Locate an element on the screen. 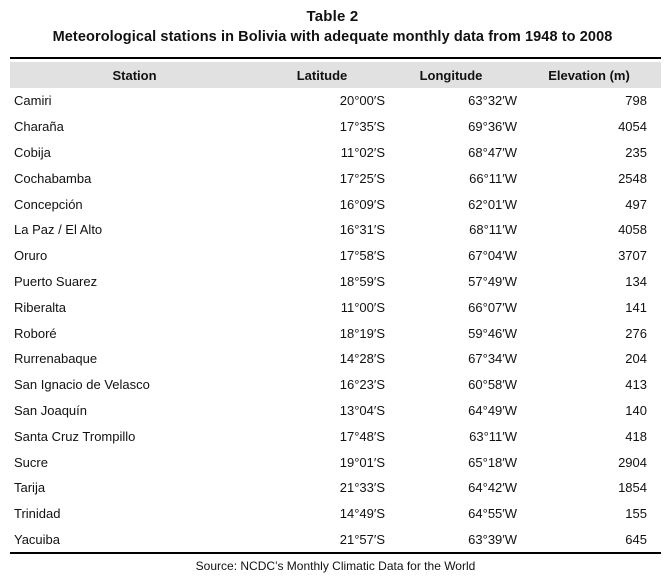  station-cell: Cochabamba is located at coordinates (53, 178).